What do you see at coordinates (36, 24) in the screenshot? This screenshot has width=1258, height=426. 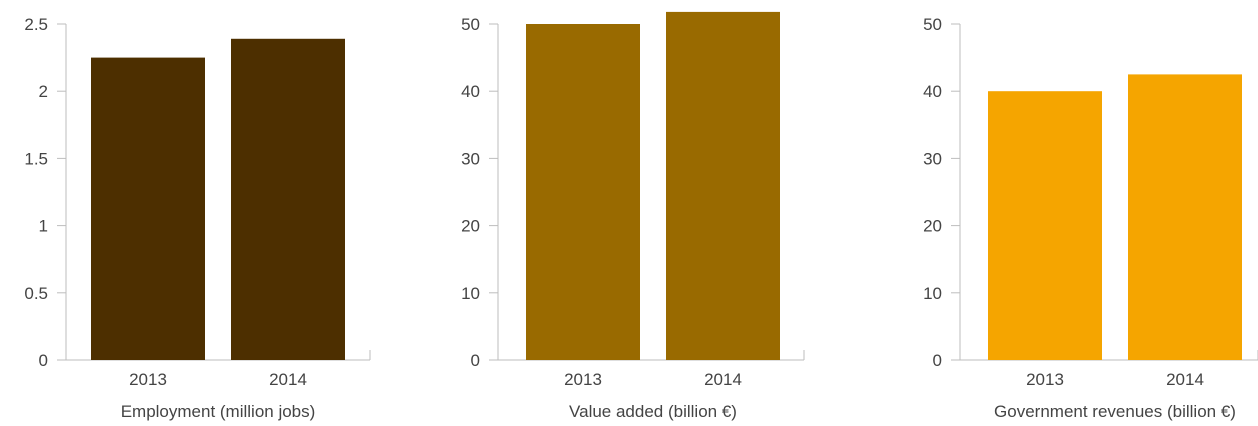 I see `y-tick-label: 2.5` at bounding box center [36, 24].